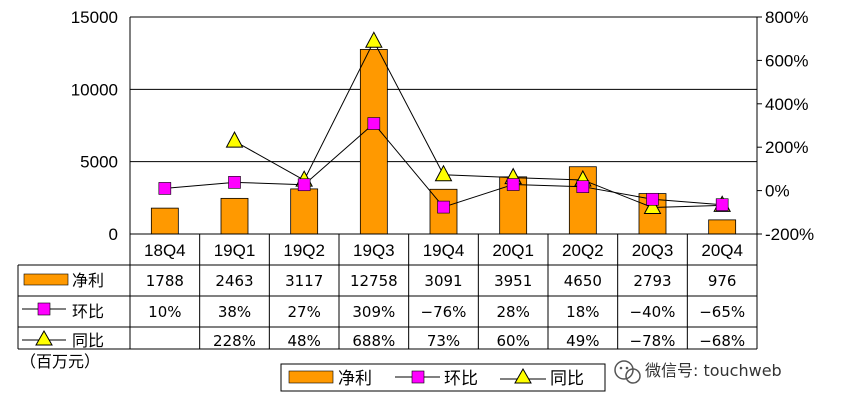 The height and width of the screenshot is (405, 842). I want to click on right-tick-label: 400%, so click(786, 104).